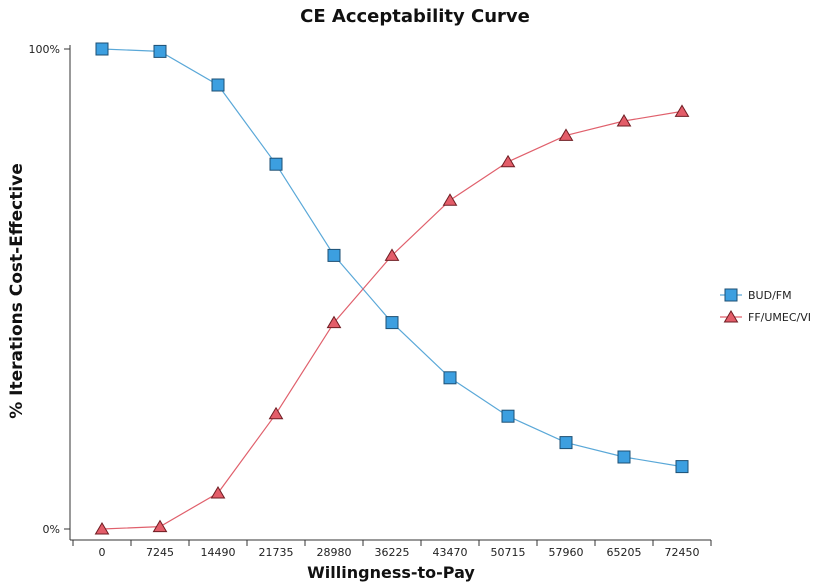  Describe the element at coordinates (276, 552) in the screenshot. I see `x-tick-label: 21735` at that location.